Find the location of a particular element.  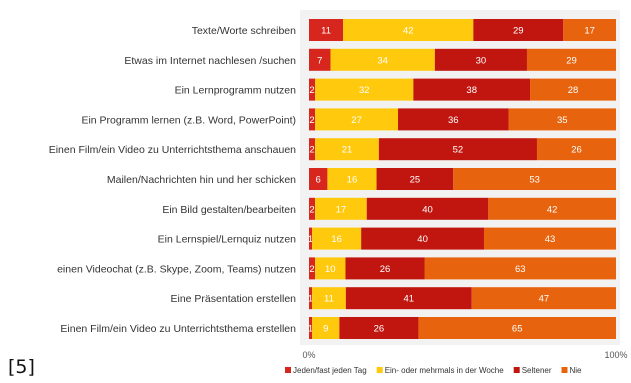

legend-label: Jeden/fast jeden Tag is located at coordinates (330, 370).